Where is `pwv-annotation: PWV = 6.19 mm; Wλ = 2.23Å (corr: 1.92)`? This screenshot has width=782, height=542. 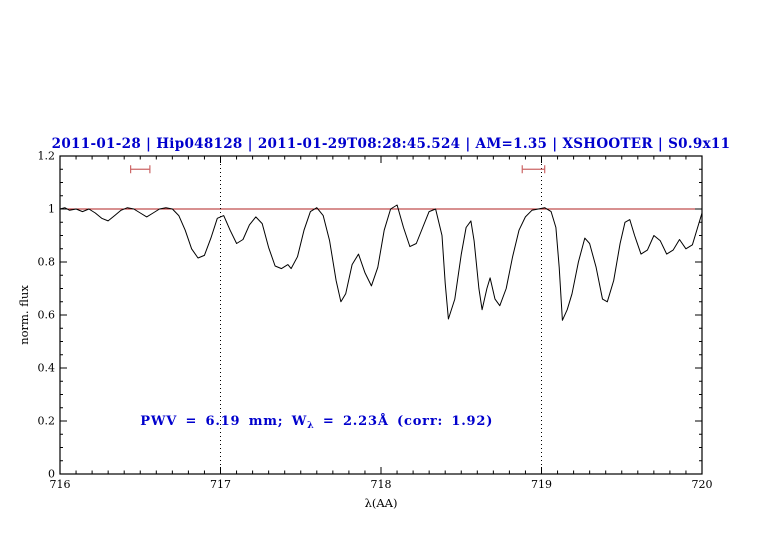 pwv-annotation: PWV = 6.19 mm; Wλ = 2.23Å (corr: 1.92) is located at coordinates (316, 422).